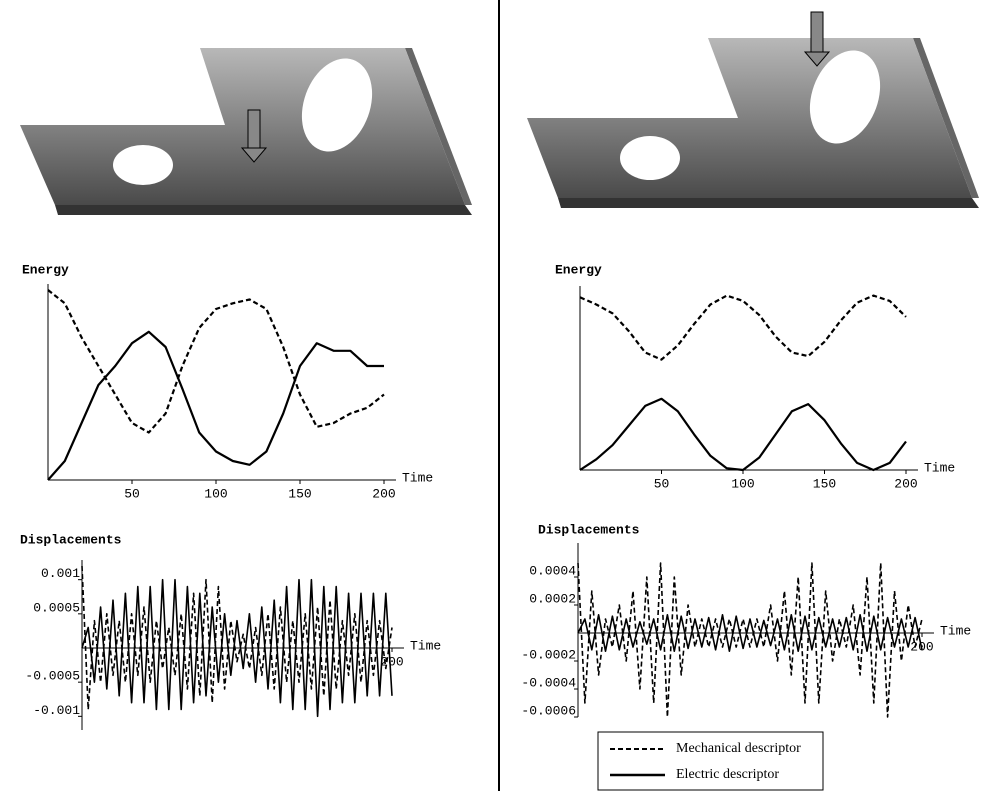  What do you see at coordinates (753, 109) in the screenshot?
I see `plate-right` at bounding box center [753, 109].